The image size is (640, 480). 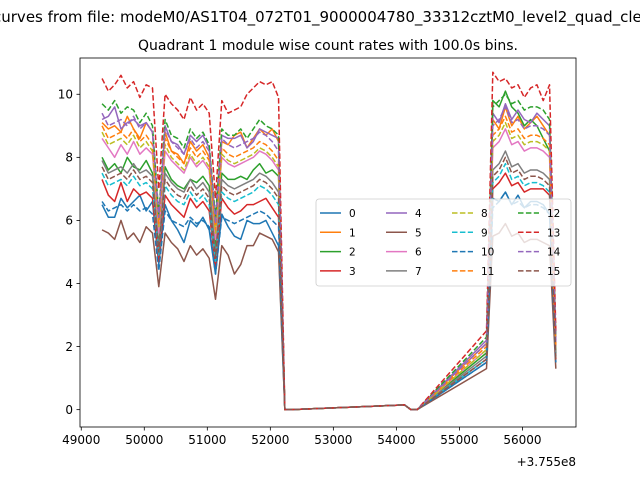 I want to click on legend-label-10: 10, so click(x=487, y=253).